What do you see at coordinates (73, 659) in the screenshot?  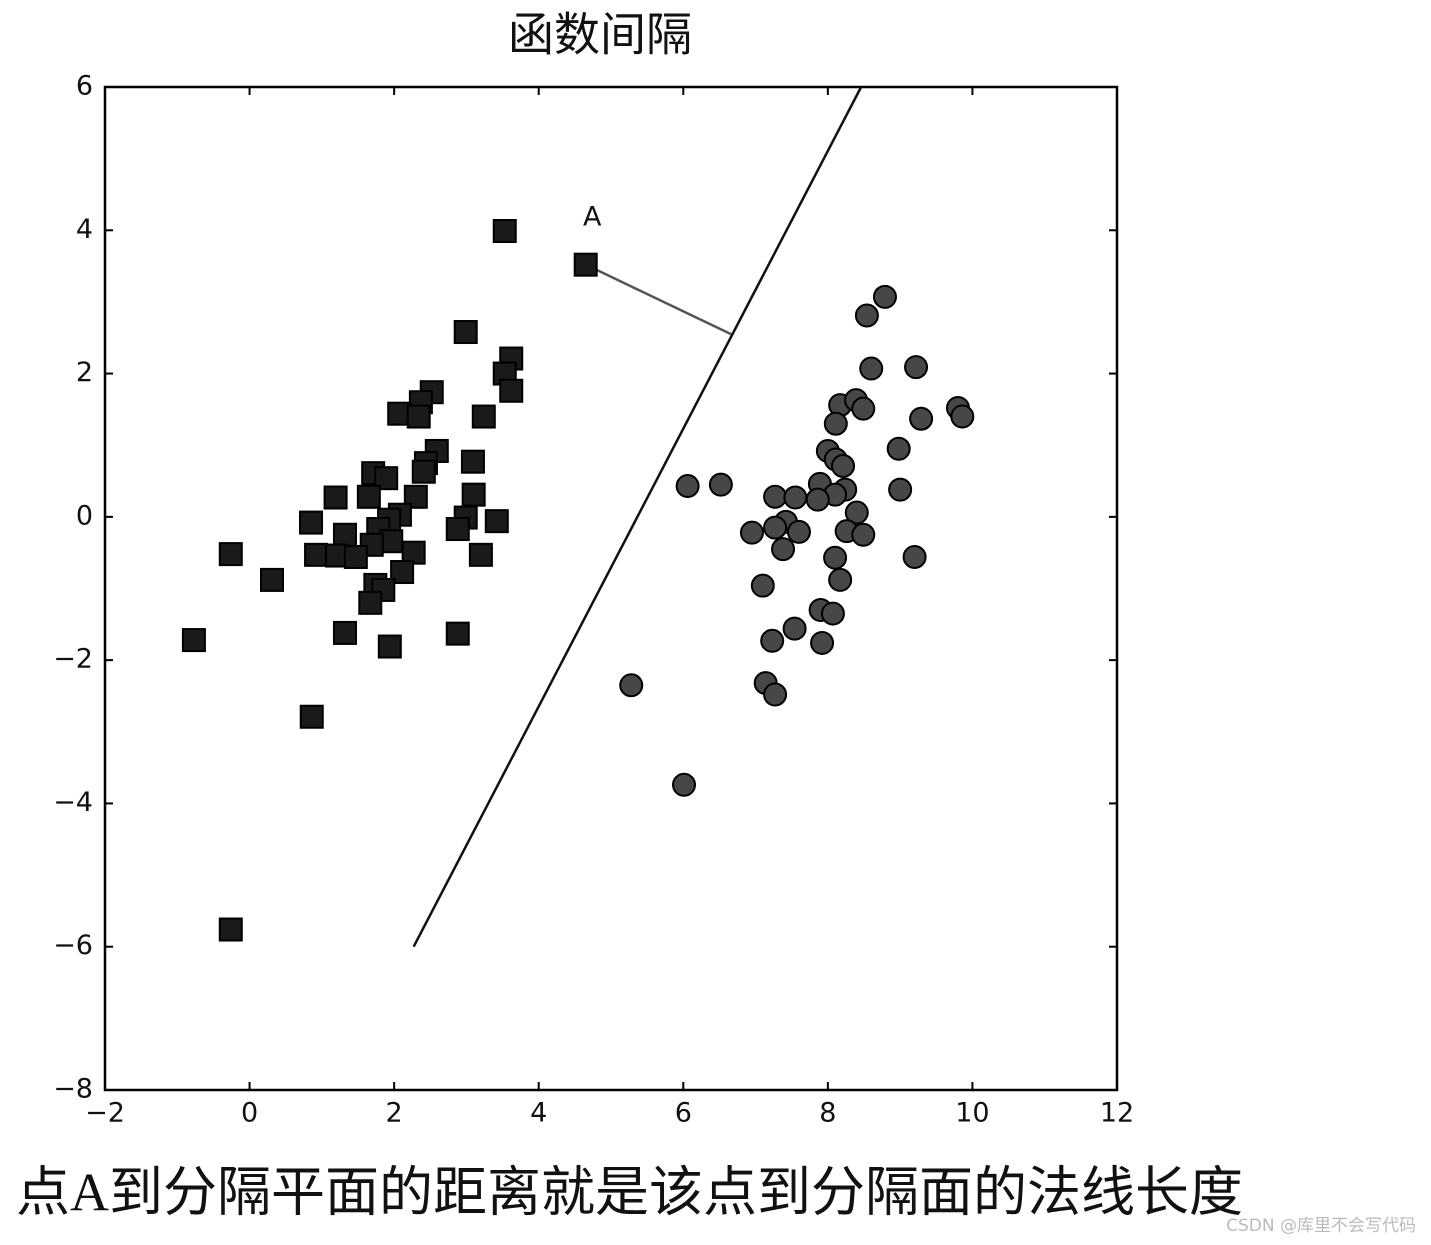 I see `y-tick-label: −2` at bounding box center [73, 659].